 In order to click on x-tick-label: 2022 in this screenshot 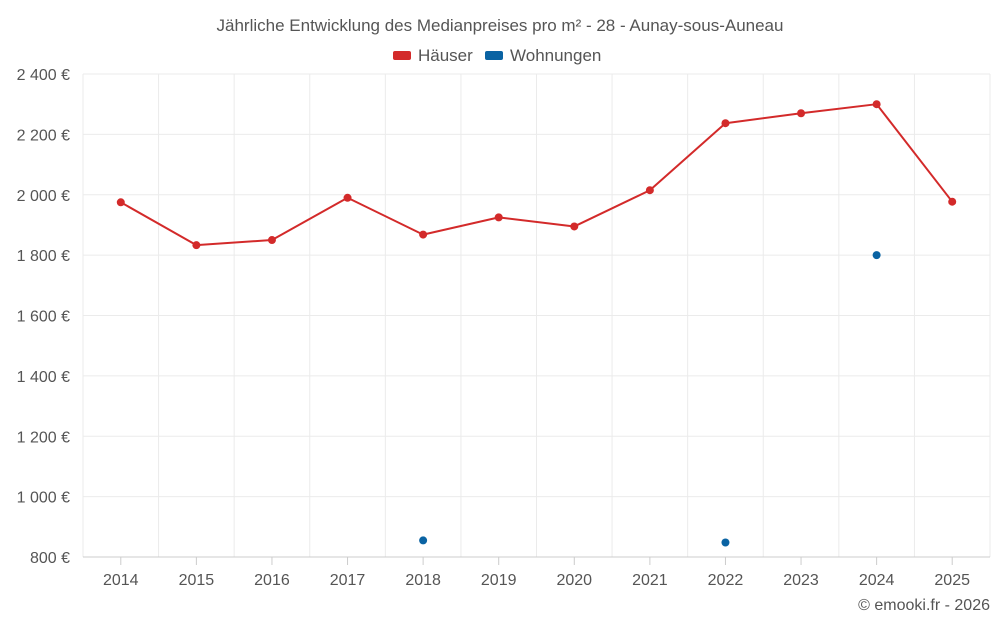, I will do `click(726, 580)`.